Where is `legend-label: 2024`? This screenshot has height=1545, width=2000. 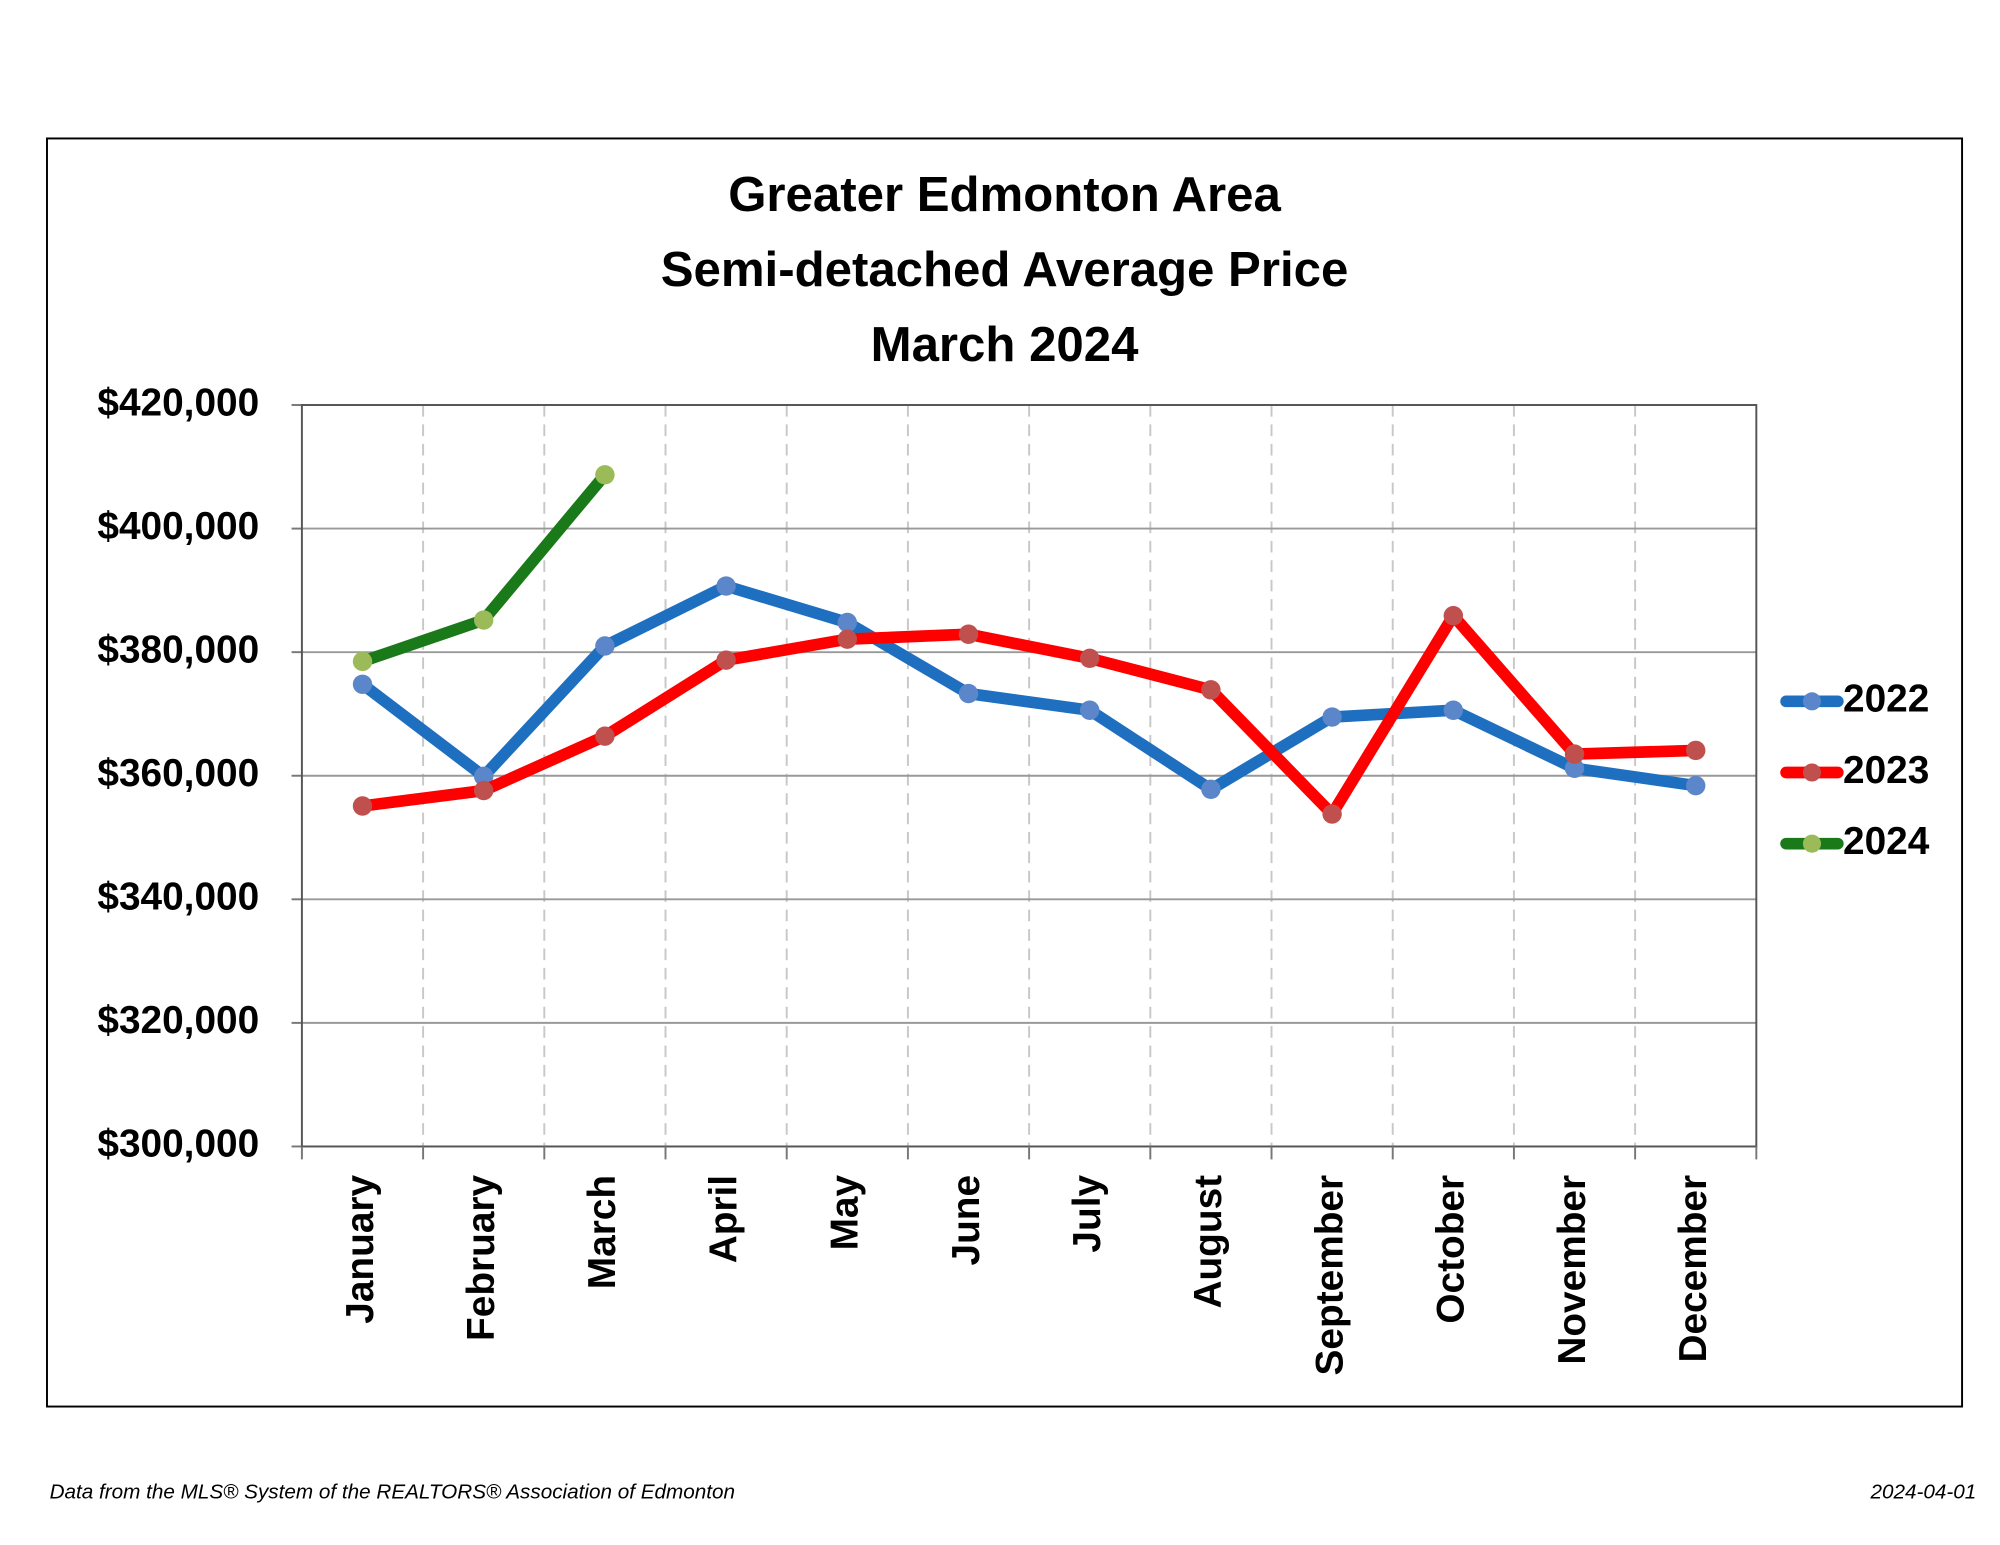 legend-label: 2024 is located at coordinates (1886, 841).